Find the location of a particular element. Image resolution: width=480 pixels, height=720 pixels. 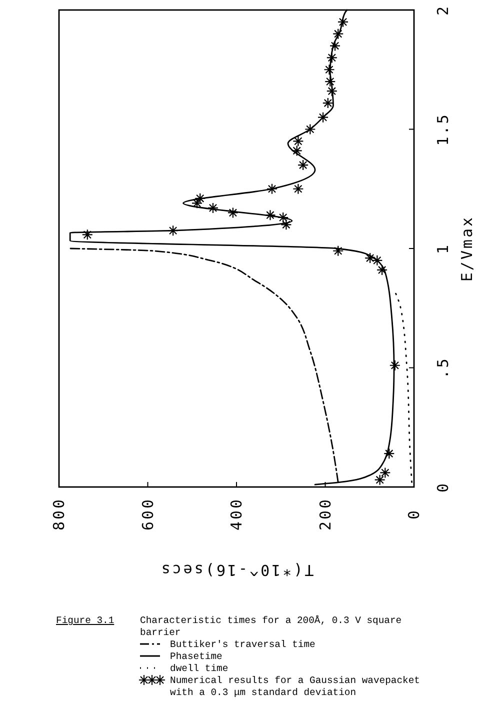

x-tick-label: 0 is located at coordinates (414, 514).